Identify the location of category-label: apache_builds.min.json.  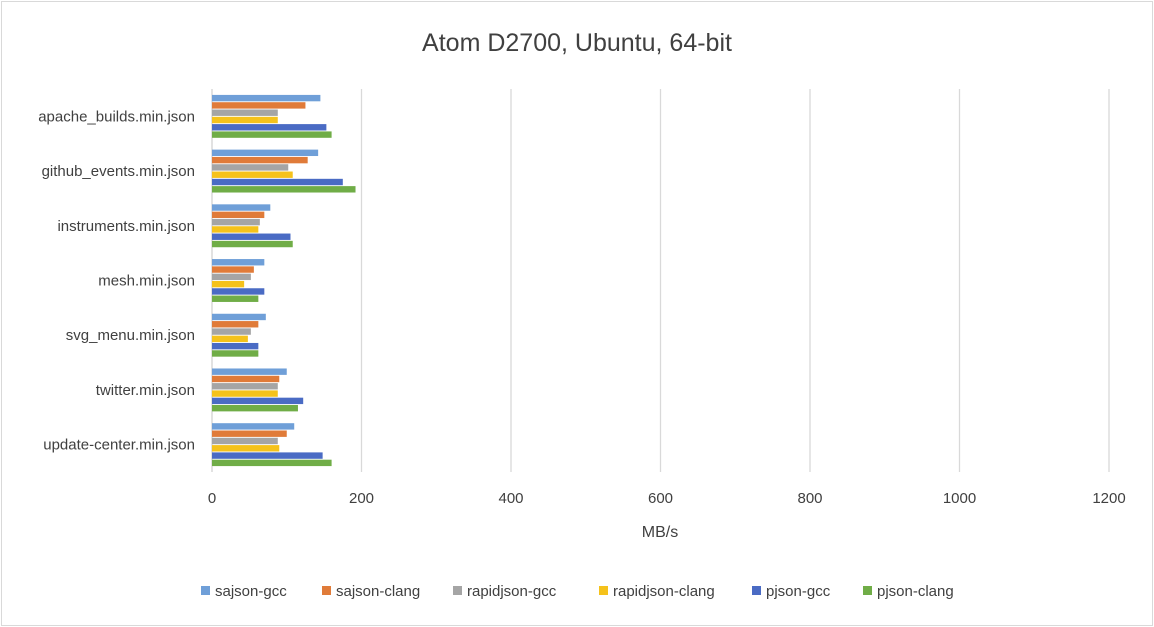
(116, 116).